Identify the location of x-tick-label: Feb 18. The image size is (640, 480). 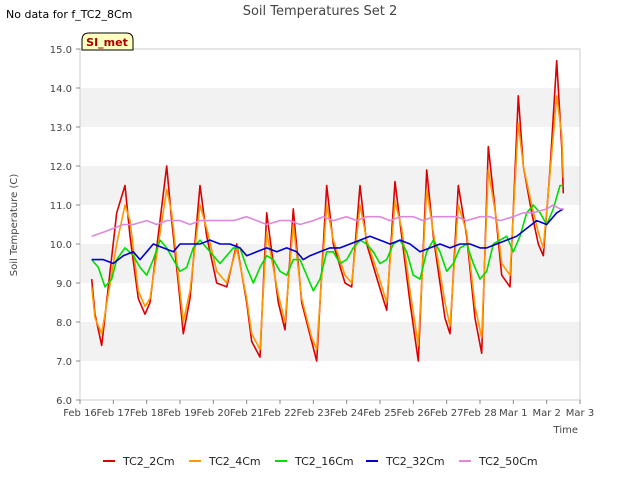
(147, 413).